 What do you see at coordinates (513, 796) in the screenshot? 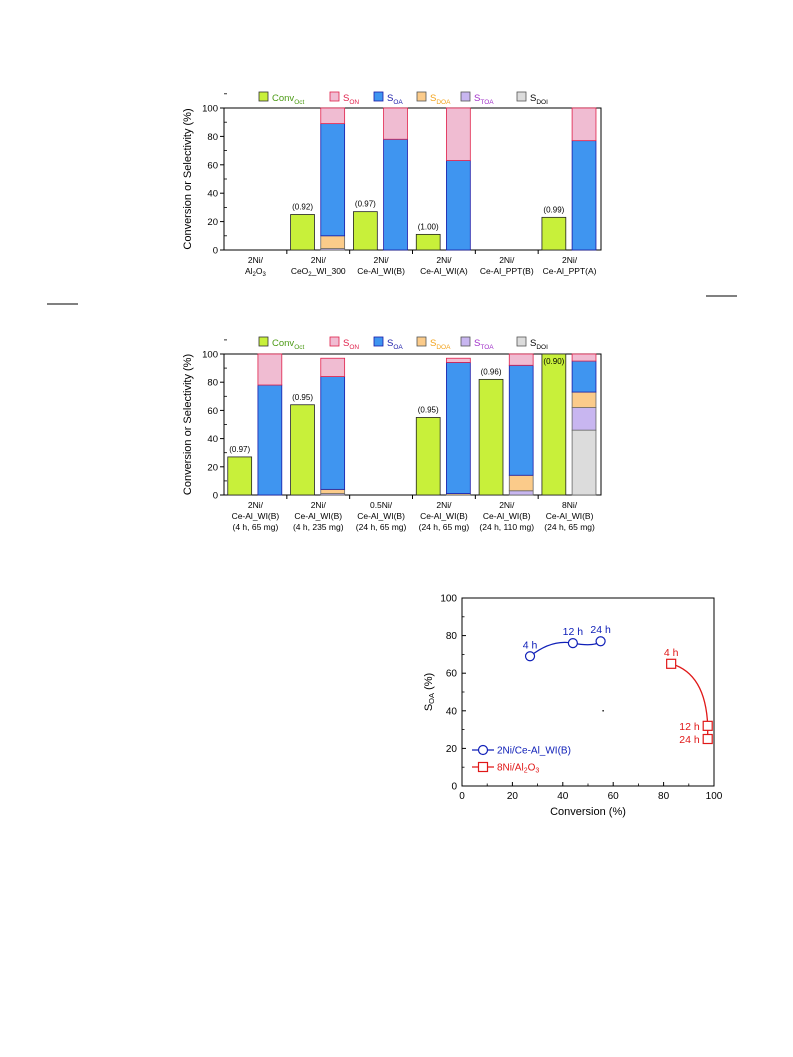
I see `x-tick-label: 20` at bounding box center [513, 796].